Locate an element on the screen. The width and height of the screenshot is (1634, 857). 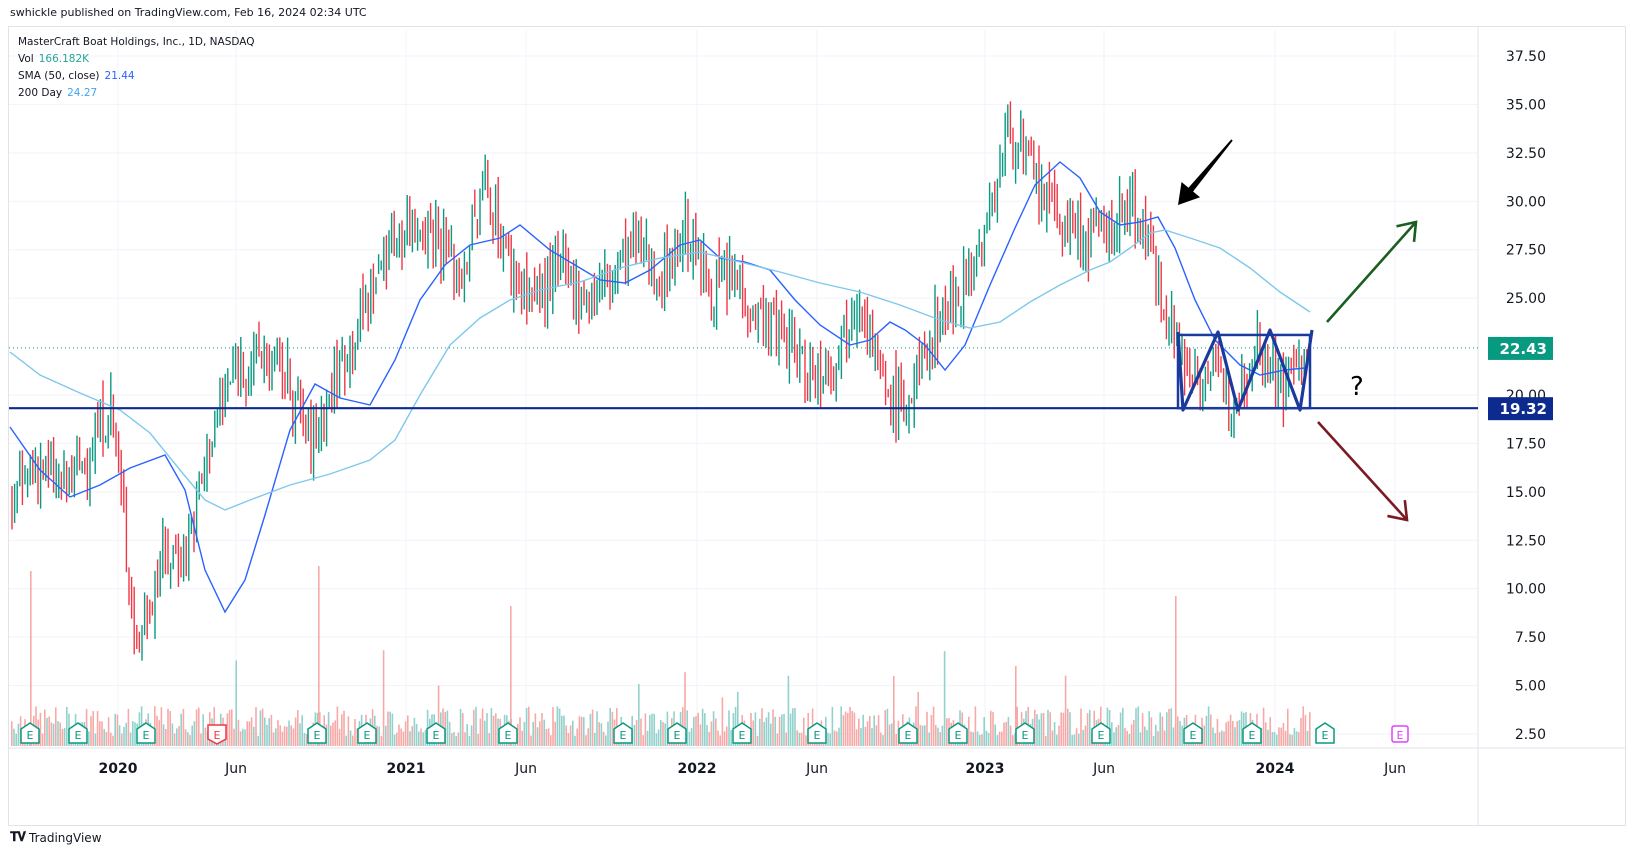
ma200-value: 24.27 is located at coordinates (82, 93).